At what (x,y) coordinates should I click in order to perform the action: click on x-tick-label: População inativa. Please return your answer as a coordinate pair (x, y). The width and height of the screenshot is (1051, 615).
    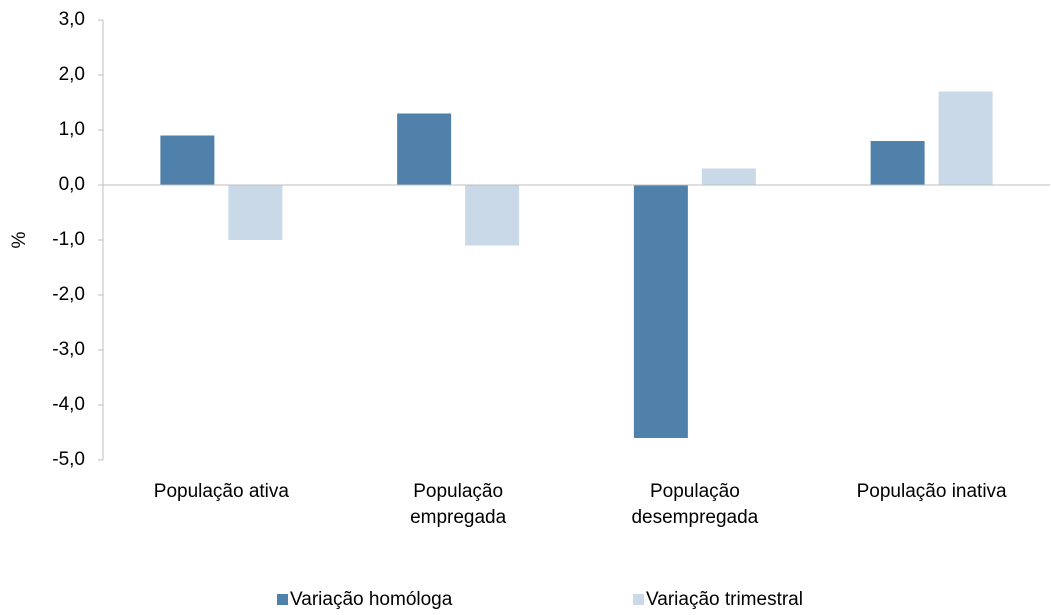
    Looking at the image, I should click on (932, 491).